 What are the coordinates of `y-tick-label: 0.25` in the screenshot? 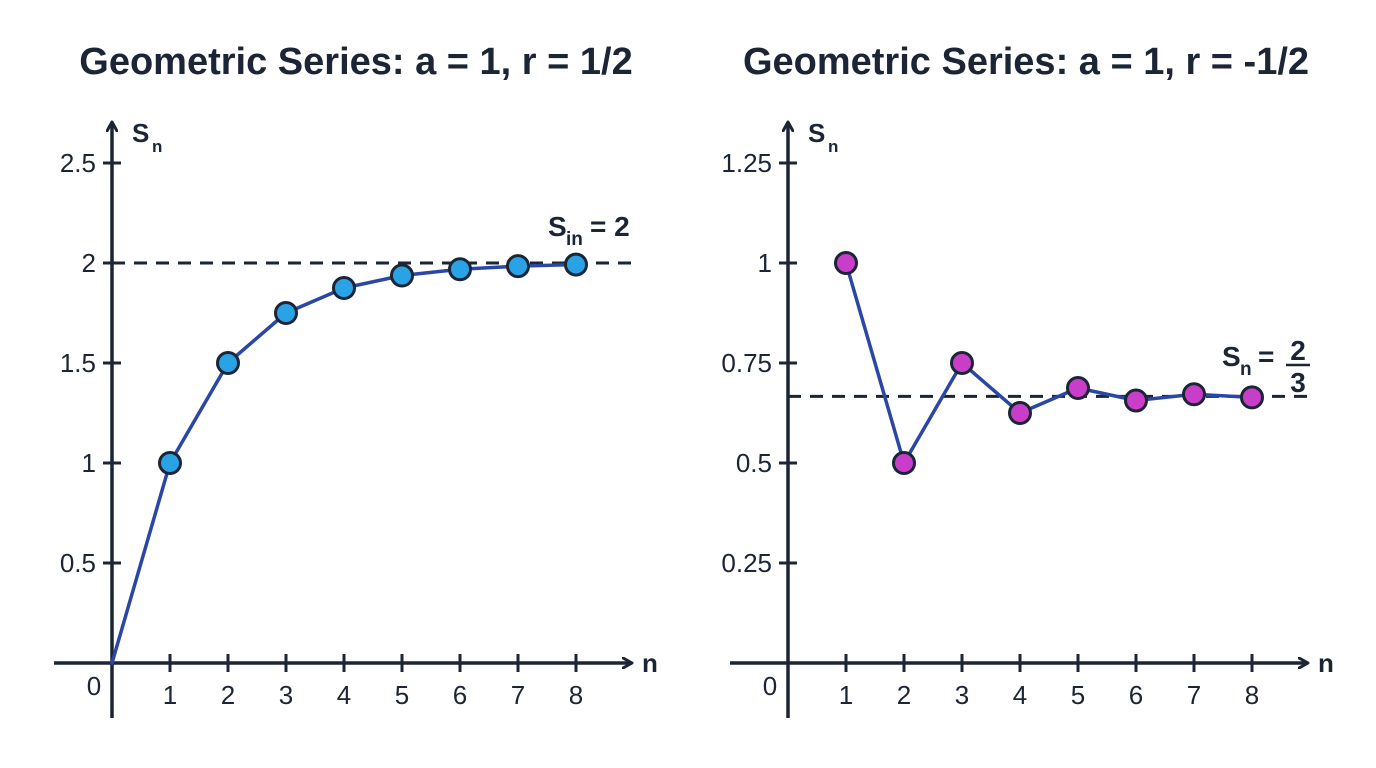 It's located at (746, 563).